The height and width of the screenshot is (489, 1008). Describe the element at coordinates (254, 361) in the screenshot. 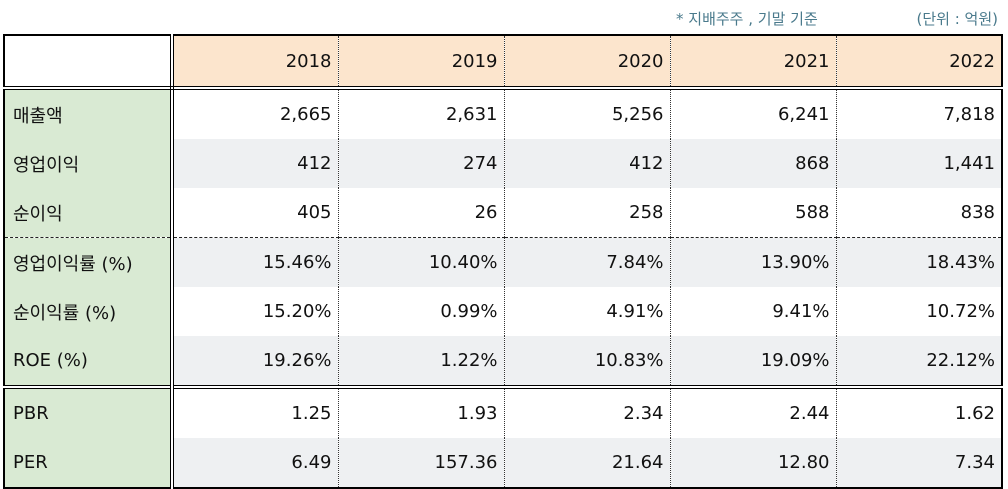

I see `cell: 19.26%` at that location.